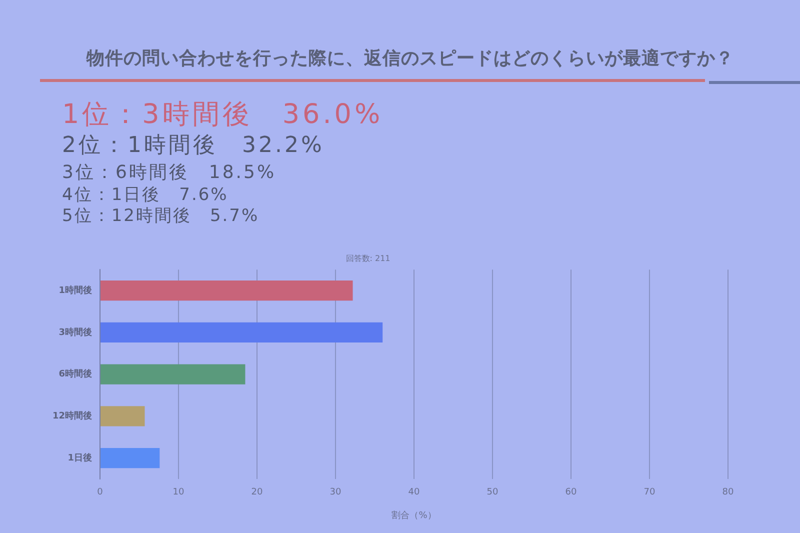  I want to click on x-tick-label: 10, so click(178, 493).